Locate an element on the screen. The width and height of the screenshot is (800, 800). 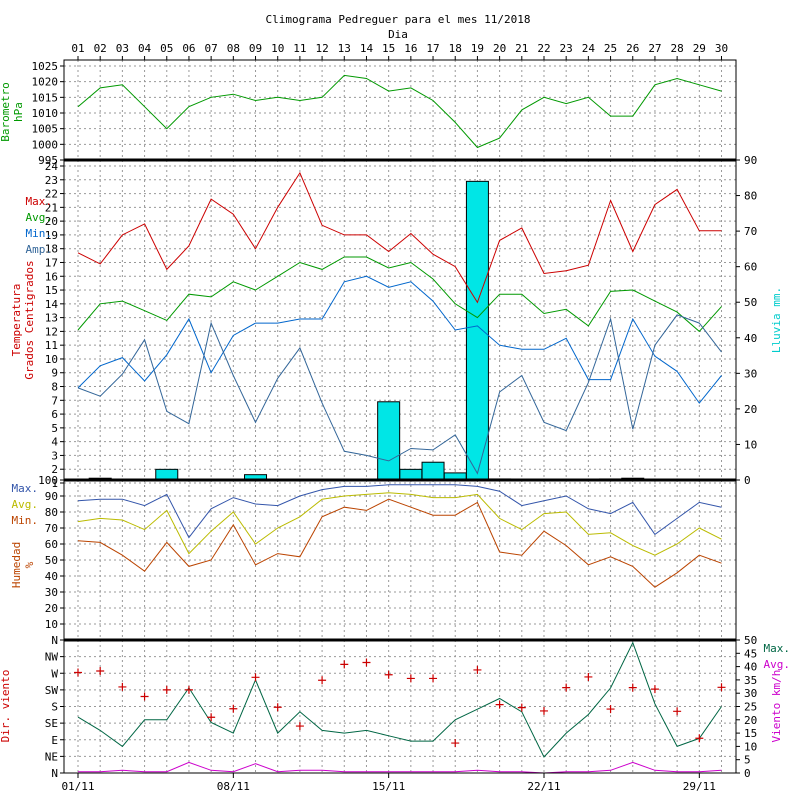
y-tick-label: 90 is located at coordinates (51, 496).